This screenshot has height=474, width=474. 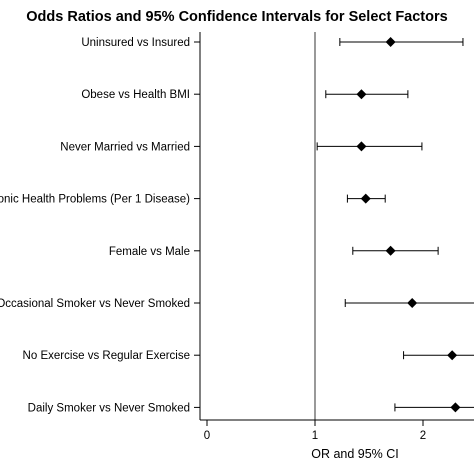 I want to click on x-tick-label: 1, so click(x=315, y=436).